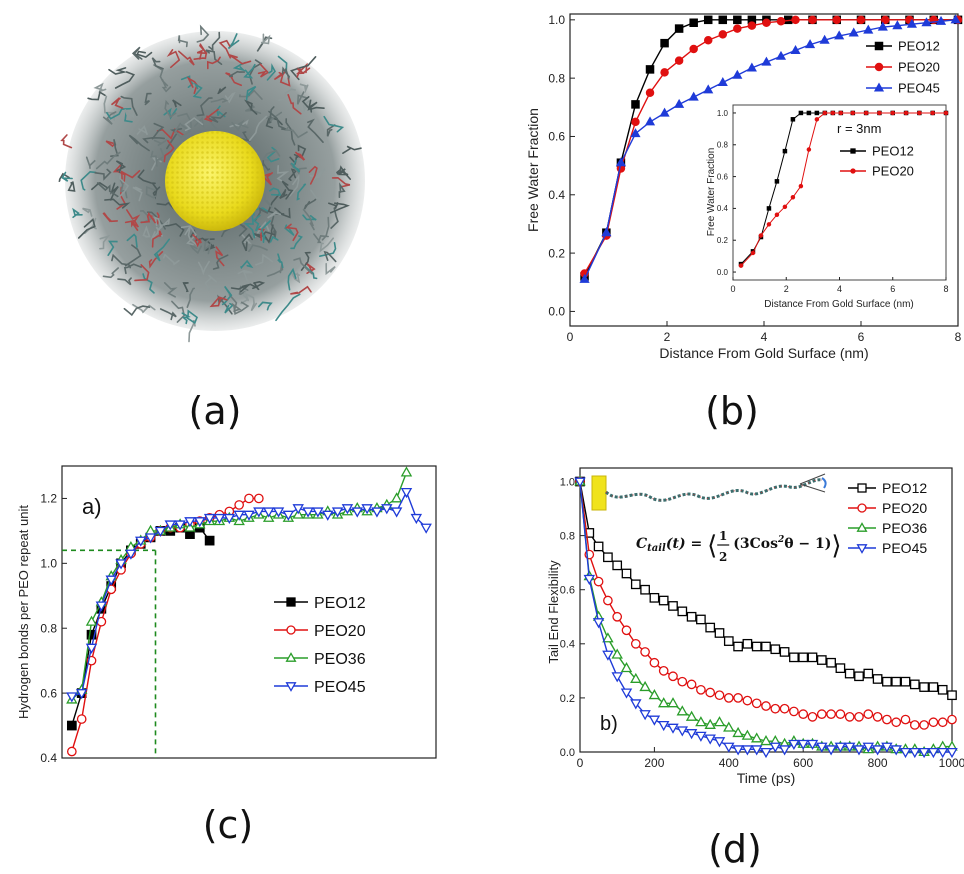 This screenshot has width=964, height=874. I want to click on chart-d-ylabel: Tail End Flexibility, so click(553, 612).